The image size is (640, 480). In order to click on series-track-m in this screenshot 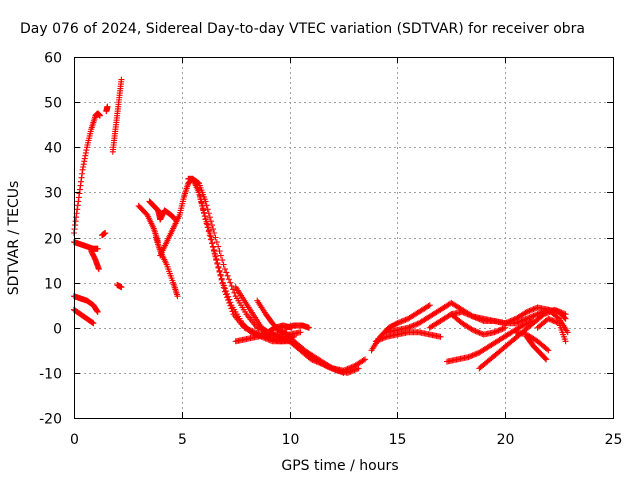, I will do `click(166, 267)`.